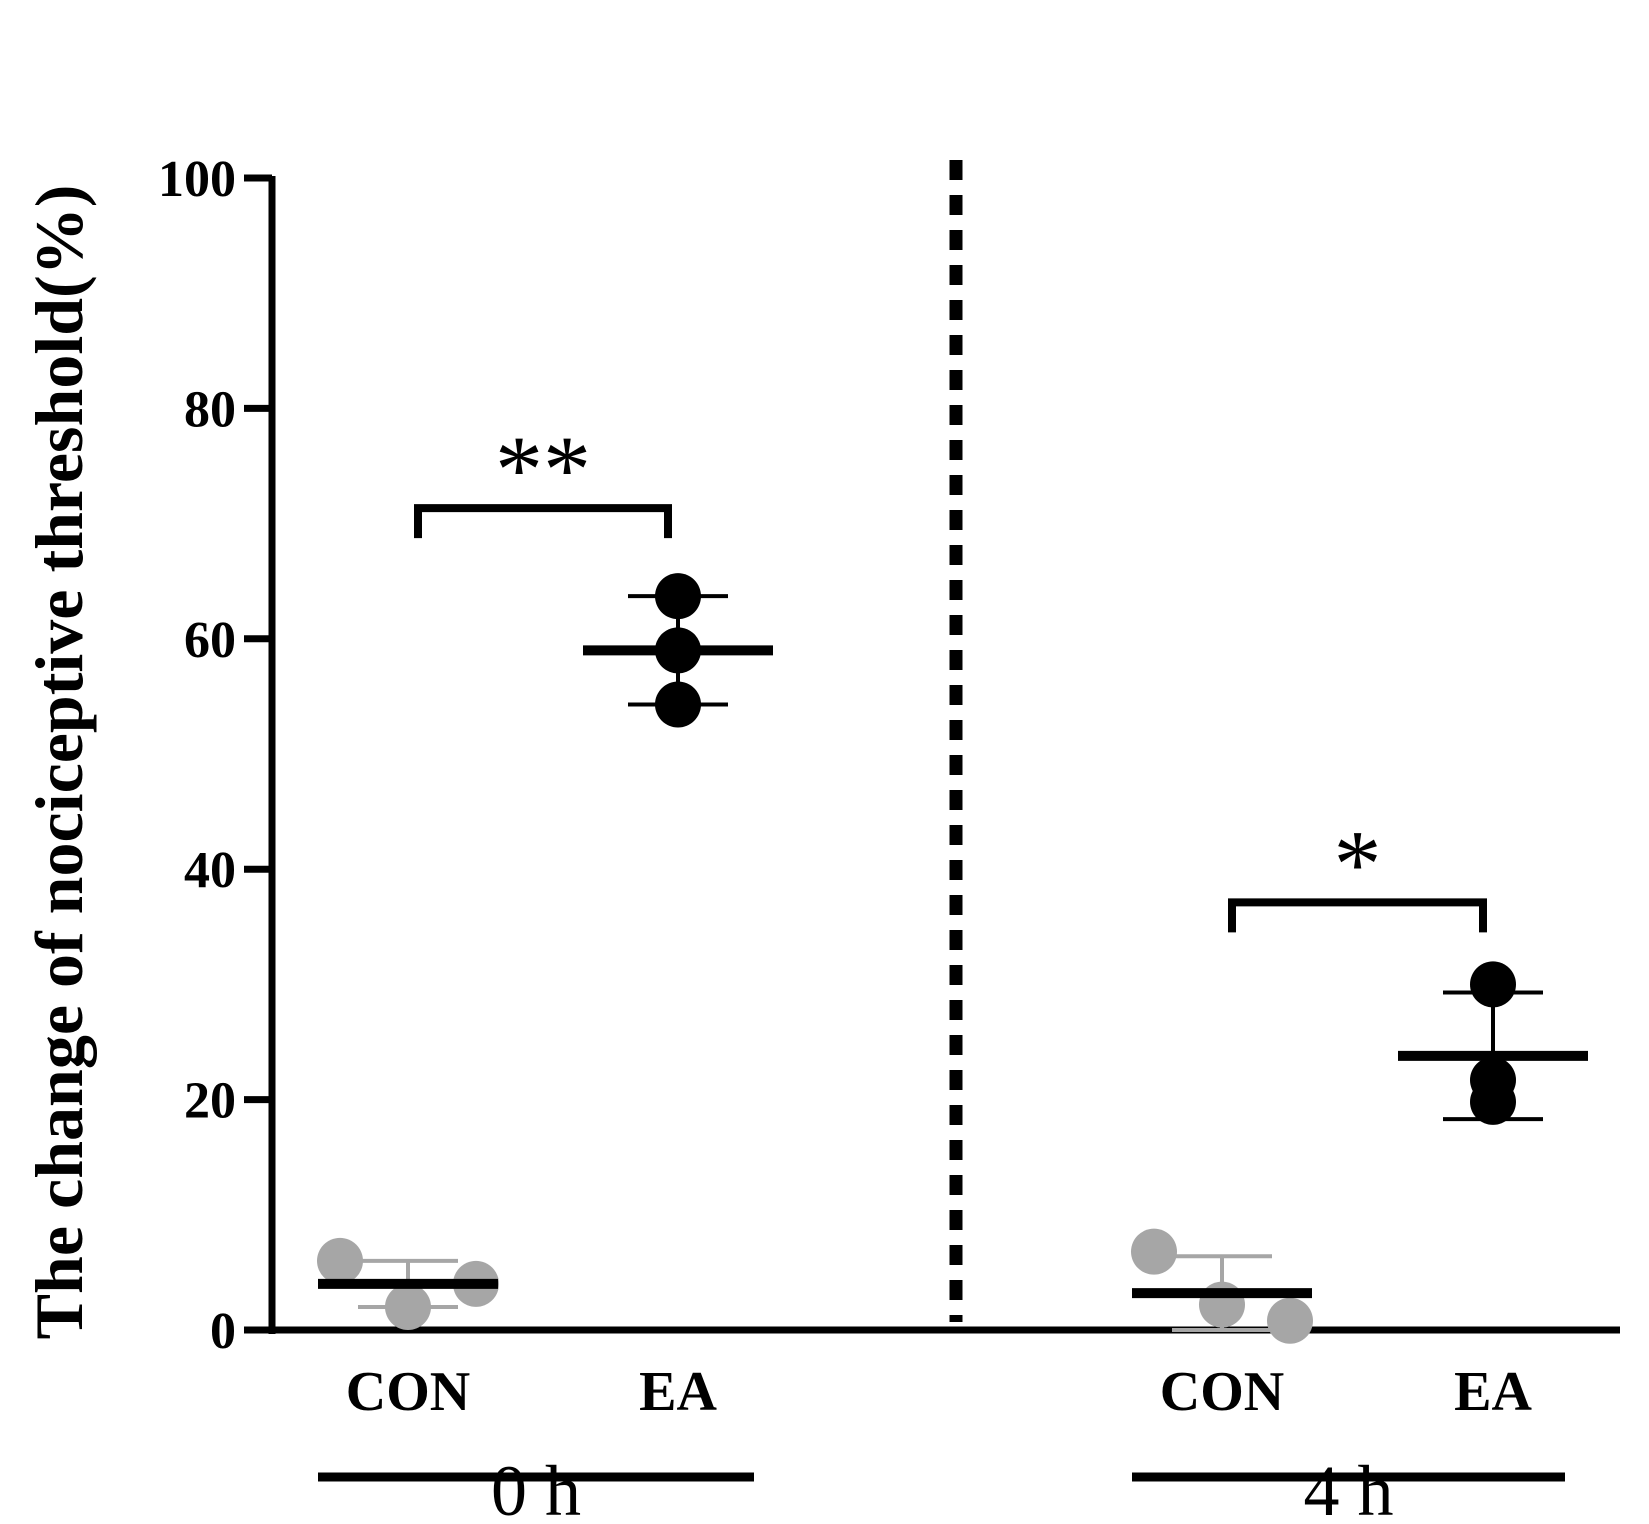 The width and height of the screenshot is (1649, 1524). Describe the element at coordinates (210, 870) in the screenshot. I see `y-tick-label-40: 40` at that location.